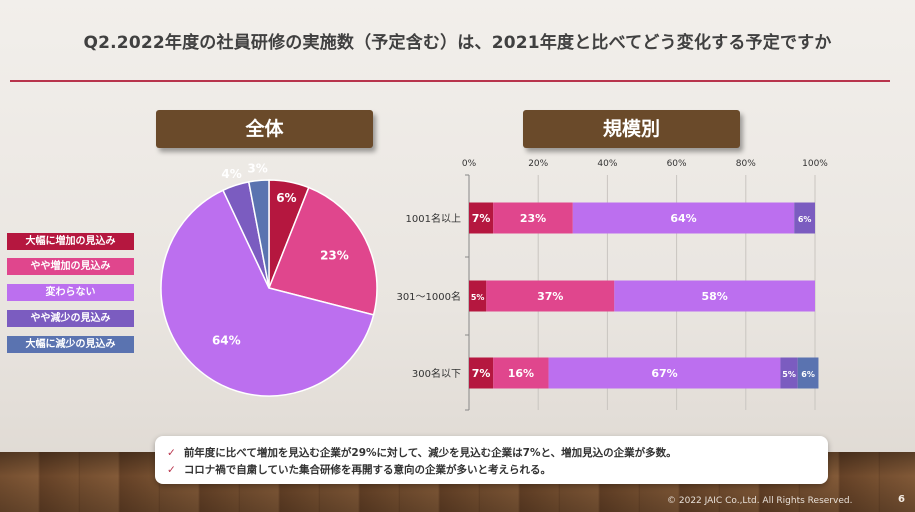 This screenshot has height=512, width=915. I want to click on pie-slice-label: 4%, so click(231, 174).